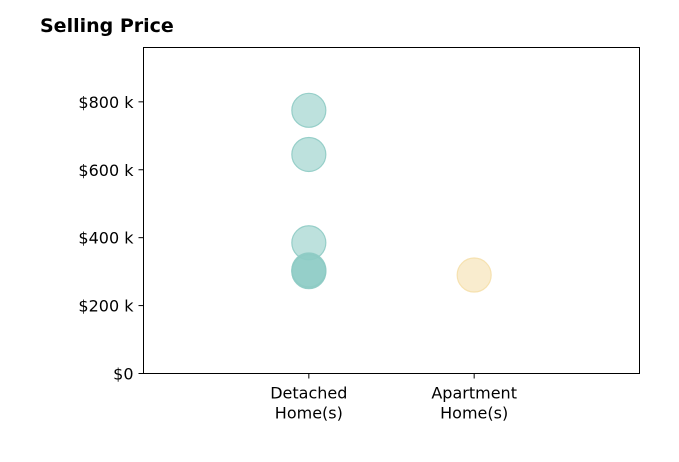 The image size is (679, 462). What do you see at coordinates (393, 398) in the screenshot?
I see `x-axis: Detached Home(s)Apartment Home(s)` at bounding box center [393, 398].